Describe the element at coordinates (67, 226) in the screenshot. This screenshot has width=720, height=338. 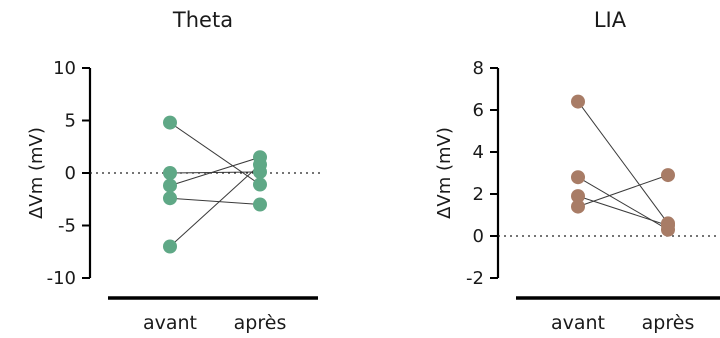
I see `y-tick-label: -5` at that location.